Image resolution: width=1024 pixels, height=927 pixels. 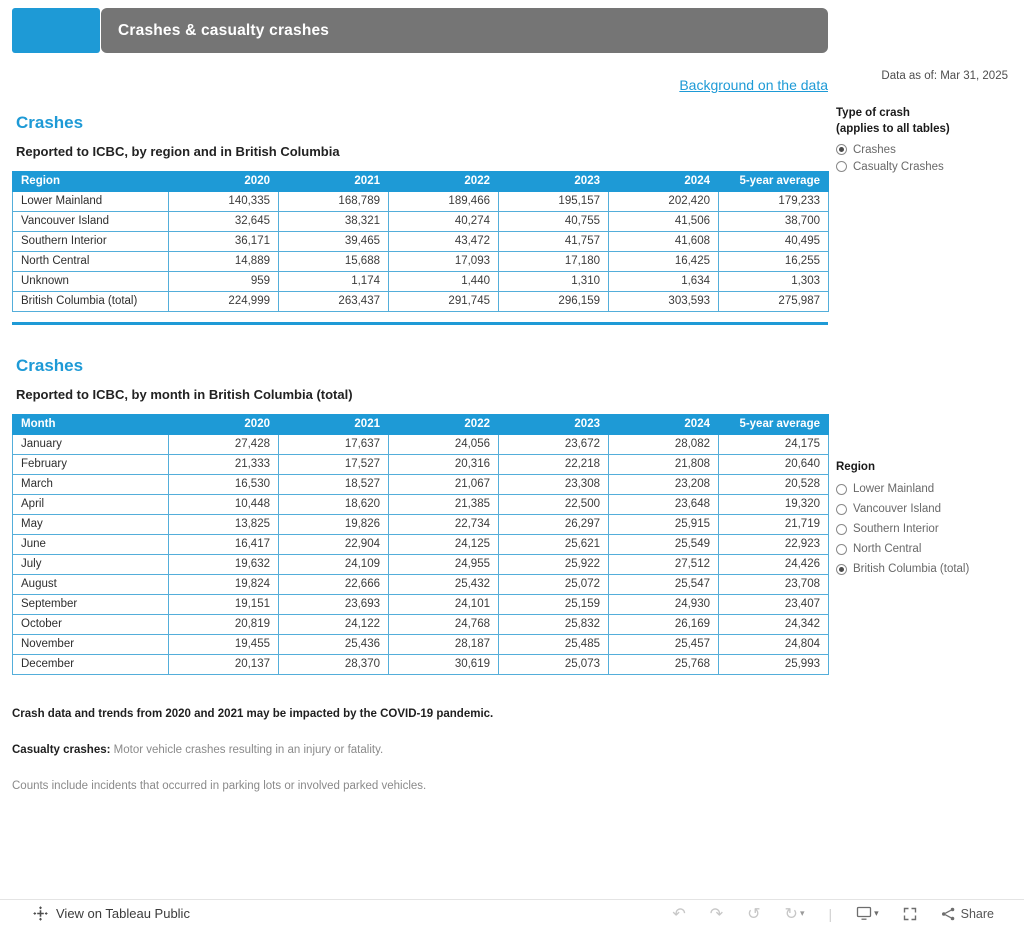 I want to click on cell-value: 24,768, so click(x=443, y=624).